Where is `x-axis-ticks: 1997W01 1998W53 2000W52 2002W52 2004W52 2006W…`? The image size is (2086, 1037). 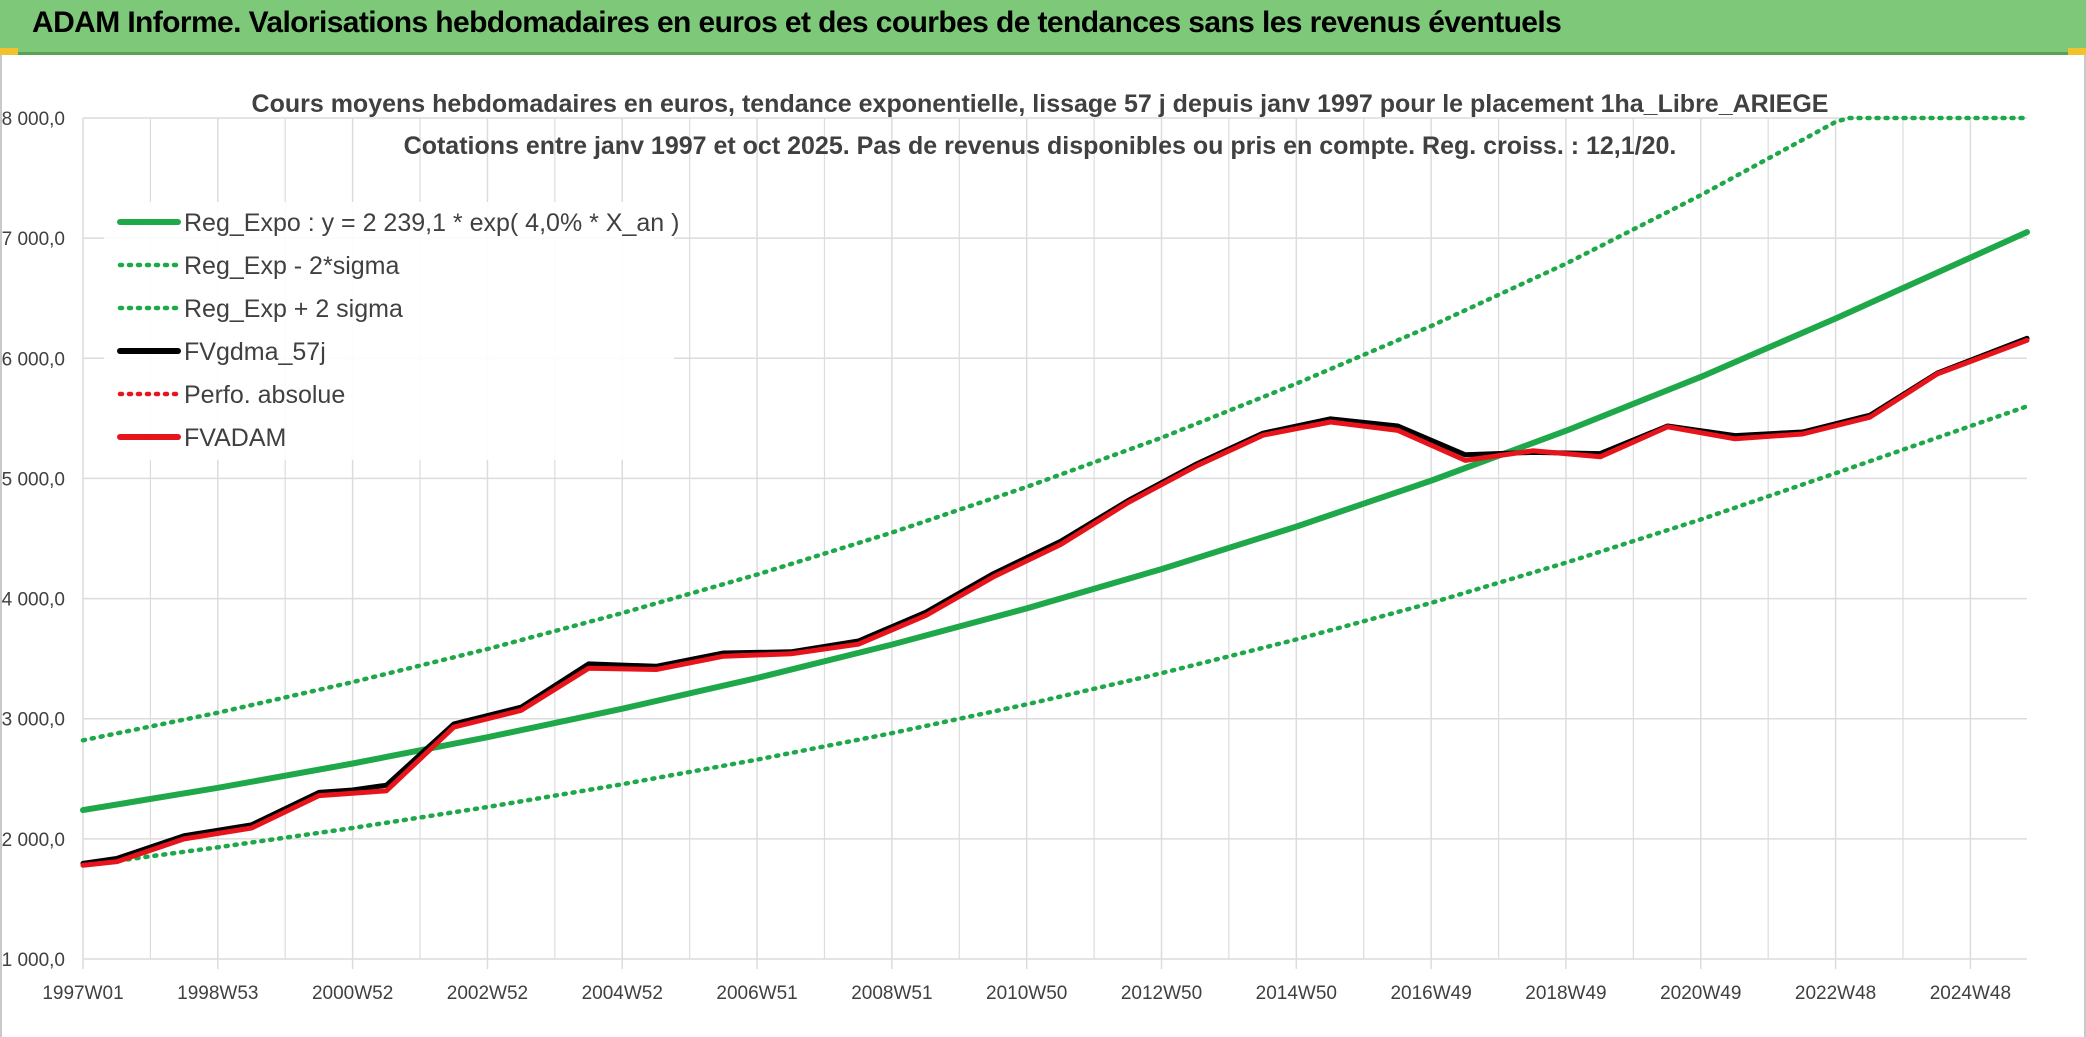 x-axis-ticks: 1997W01 1998W53 2000W52 2002W52 2004W52 2006W… is located at coordinates (1026, 993).